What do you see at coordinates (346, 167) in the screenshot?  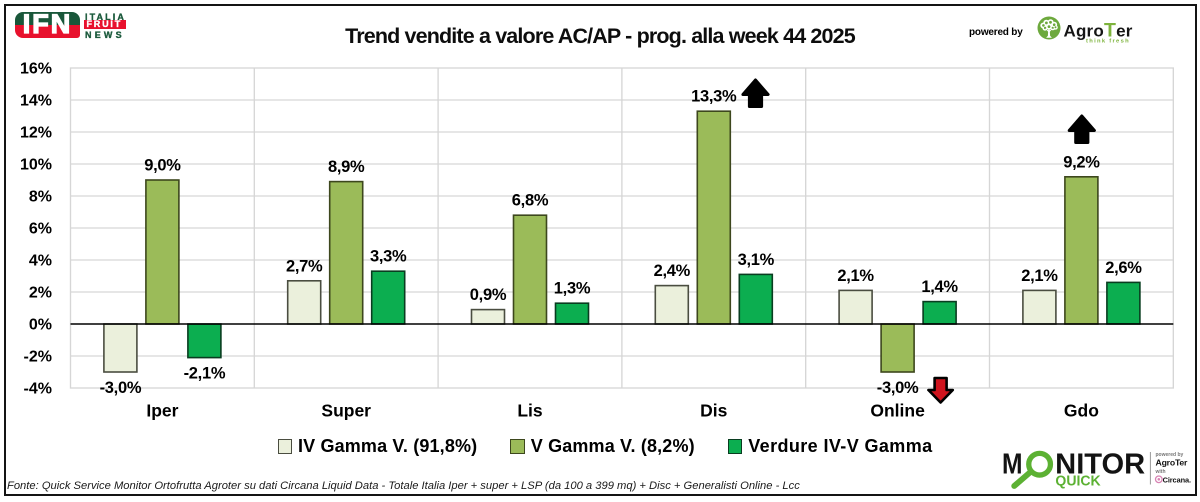 I see `svg-text: 8,9%` at bounding box center [346, 167].